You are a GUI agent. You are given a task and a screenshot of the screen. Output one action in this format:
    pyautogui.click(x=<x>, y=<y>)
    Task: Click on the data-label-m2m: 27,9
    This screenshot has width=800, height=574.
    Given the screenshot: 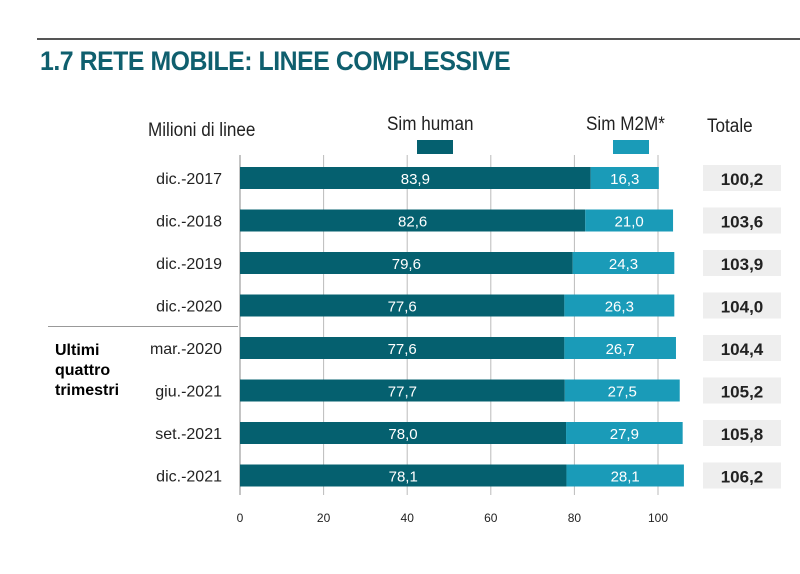 What is the action you would take?
    pyautogui.click(x=624, y=434)
    